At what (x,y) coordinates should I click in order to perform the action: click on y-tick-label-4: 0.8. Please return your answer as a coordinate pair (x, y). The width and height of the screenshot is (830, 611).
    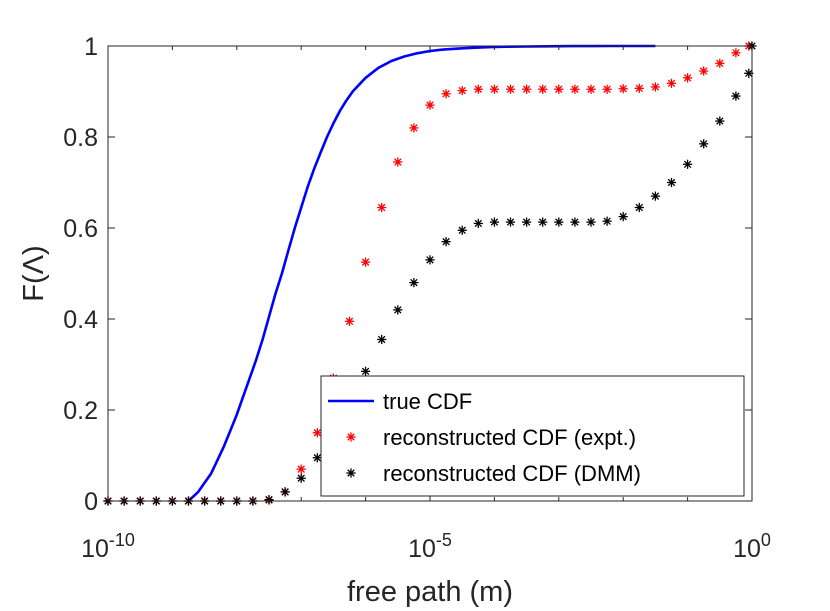
    Looking at the image, I should click on (80, 138).